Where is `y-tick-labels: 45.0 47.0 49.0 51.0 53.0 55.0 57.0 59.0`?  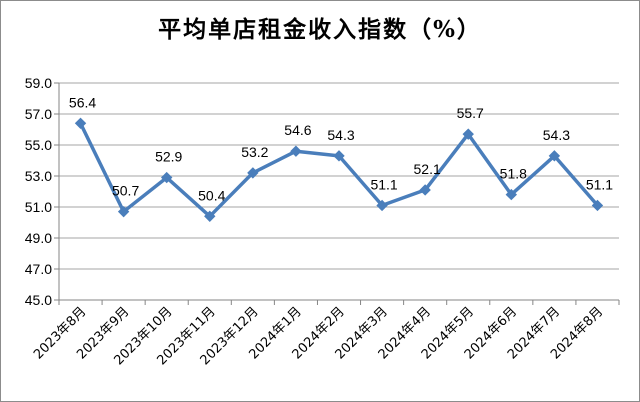
y-tick-labels: 45.0 47.0 49.0 51.0 53.0 55.0 57.0 59.0 is located at coordinates (38, 191).